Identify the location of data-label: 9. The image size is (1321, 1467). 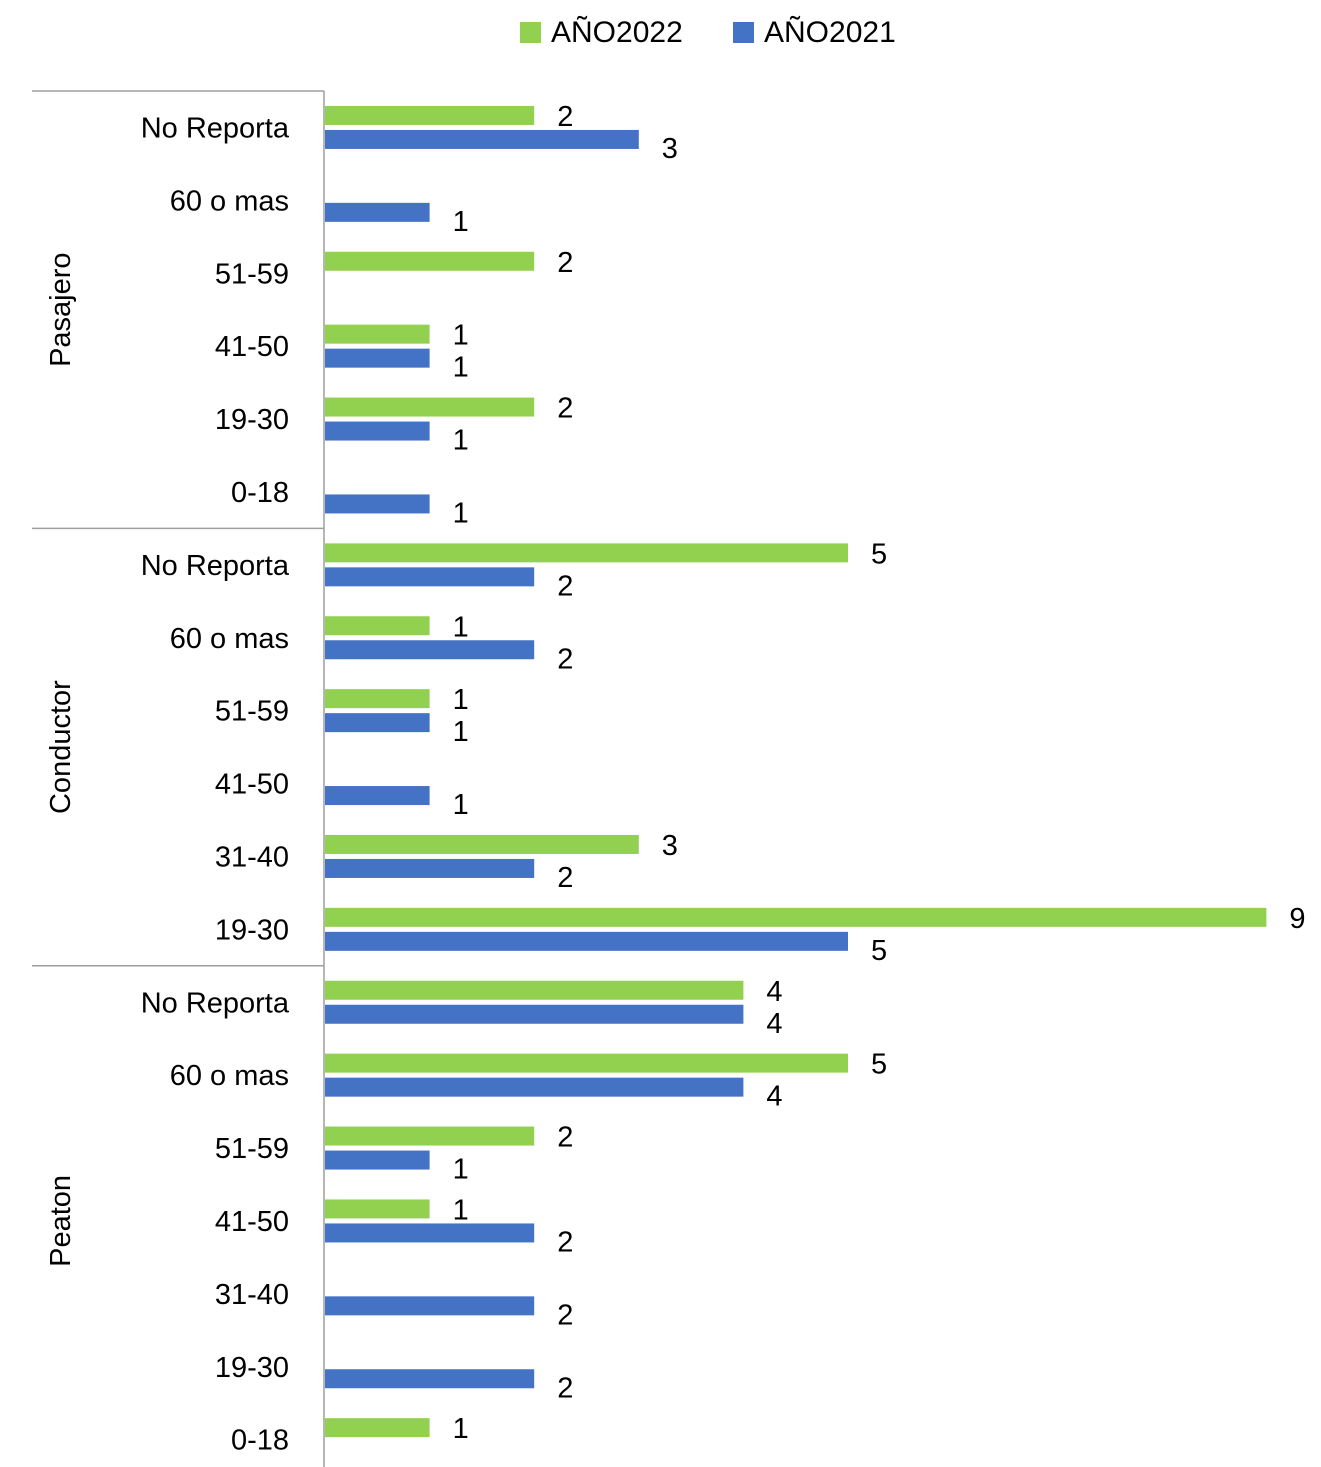
(1297, 919).